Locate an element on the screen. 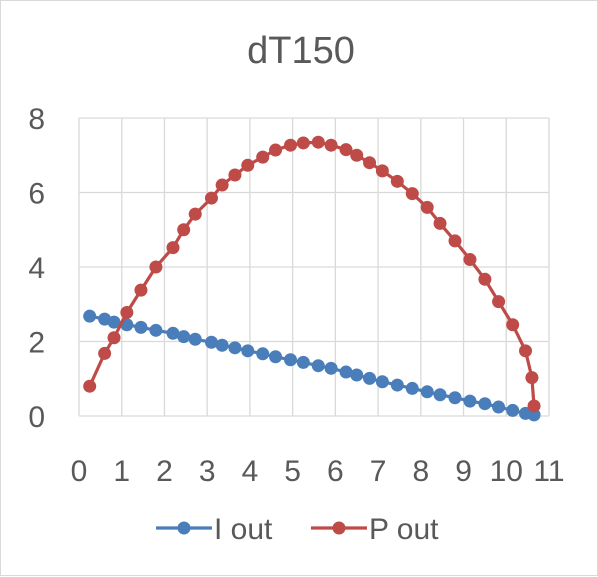  series-line is located at coordinates (312, 365).